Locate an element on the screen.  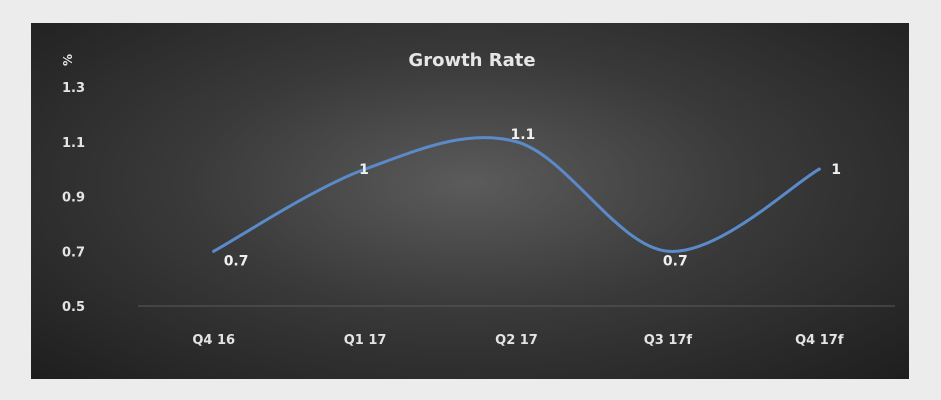
y-axis: 0.5 0.7 0.9 1.1 1.3 is located at coordinates (73, 198).